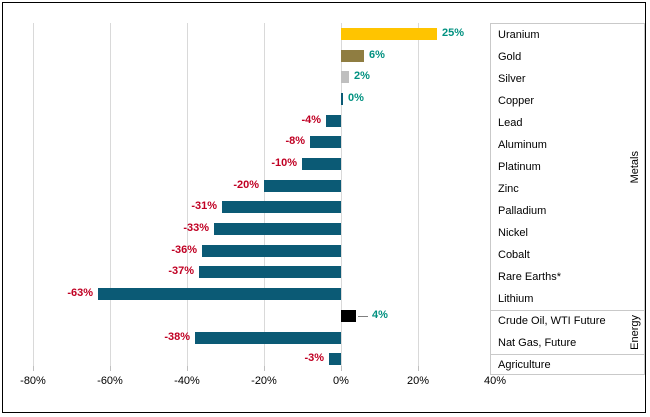 The height and width of the screenshot is (417, 650). I want to click on category-label-copper: Copper, so click(516, 101).